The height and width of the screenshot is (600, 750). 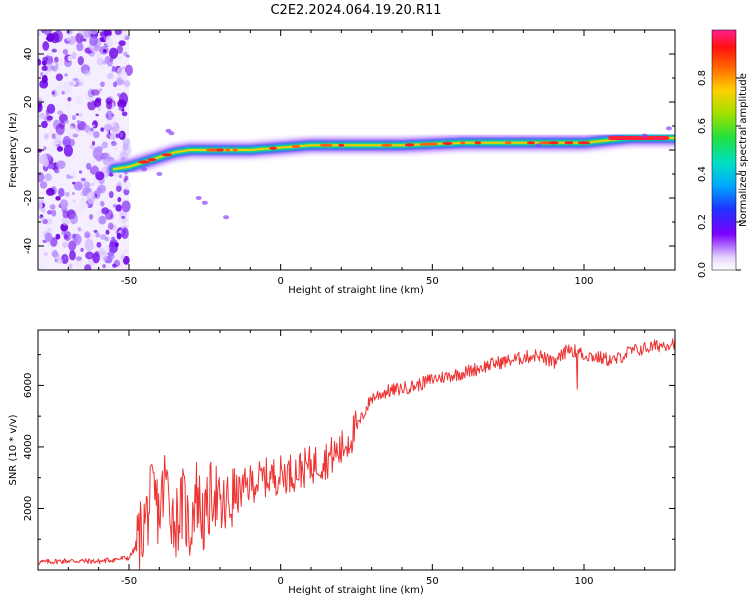 I want to click on top-ytick-label: 0, so click(x=28, y=150).